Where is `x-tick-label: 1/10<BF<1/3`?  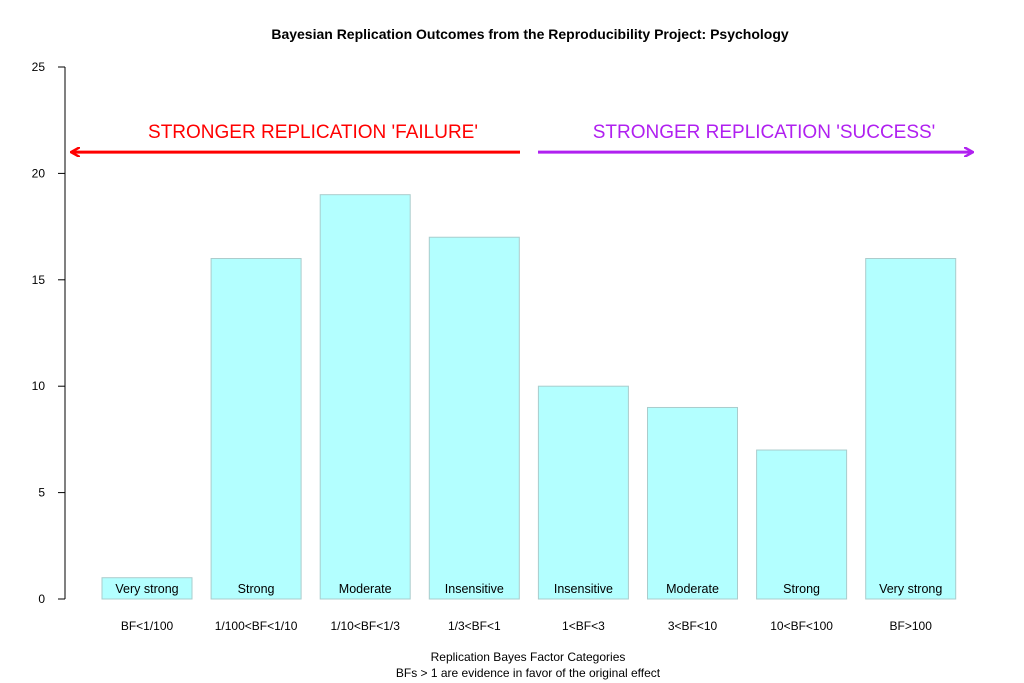
x-tick-label: 1/10<BF<1/3 is located at coordinates (366, 626).